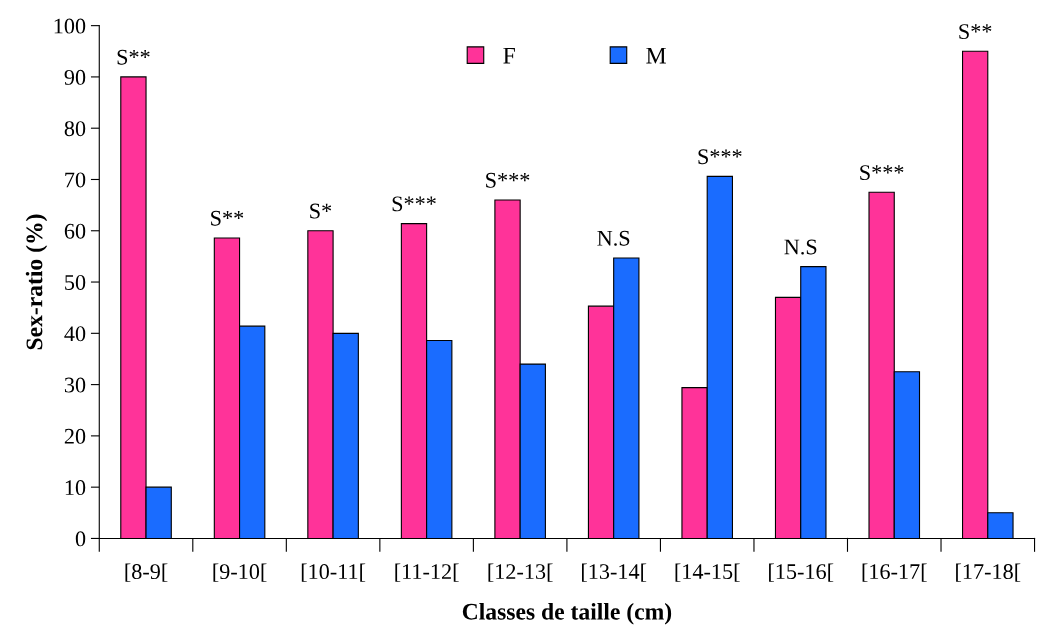  I want to click on x-tick-label: [15-16[, so click(801, 572).